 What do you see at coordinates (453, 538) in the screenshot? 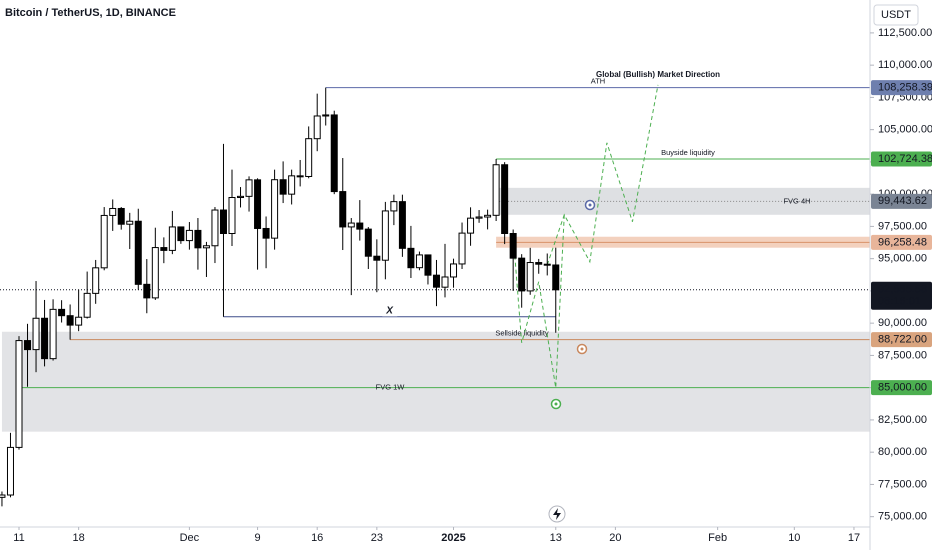
I see `x-tick-label: 2025` at bounding box center [453, 538].